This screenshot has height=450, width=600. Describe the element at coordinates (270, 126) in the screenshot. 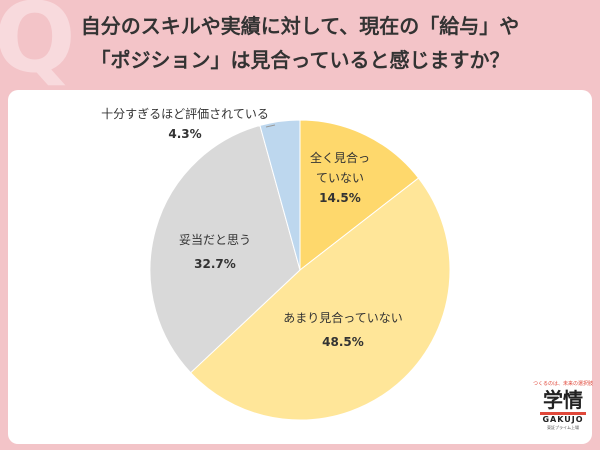

I see `leader-line` at that location.